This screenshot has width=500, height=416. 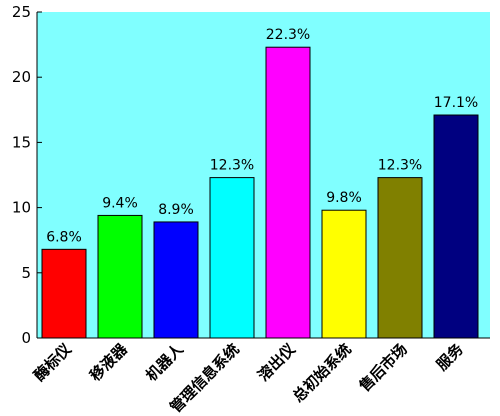 What do you see at coordinates (21, 77) in the screenshot?
I see `y-tick-label: 20` at bounding box center [21, 77].